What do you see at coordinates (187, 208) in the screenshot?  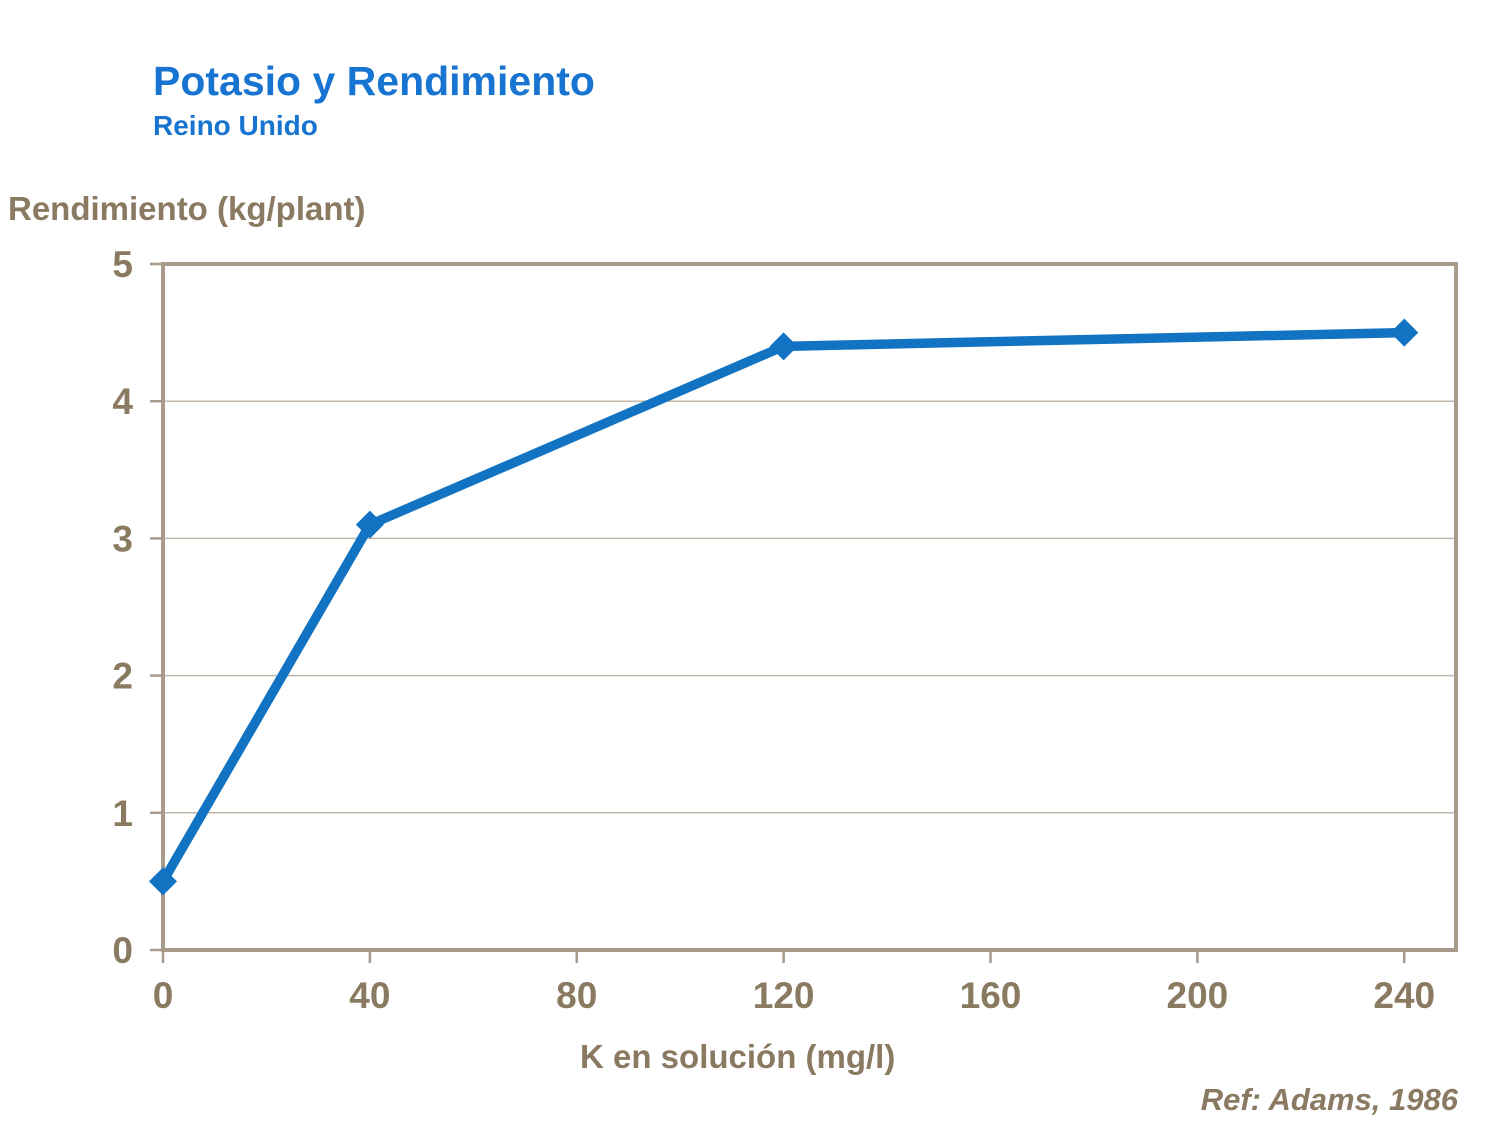 I see `y-axis-label: Rendimiento (kg/plant)` at bounding box center [187, 208].